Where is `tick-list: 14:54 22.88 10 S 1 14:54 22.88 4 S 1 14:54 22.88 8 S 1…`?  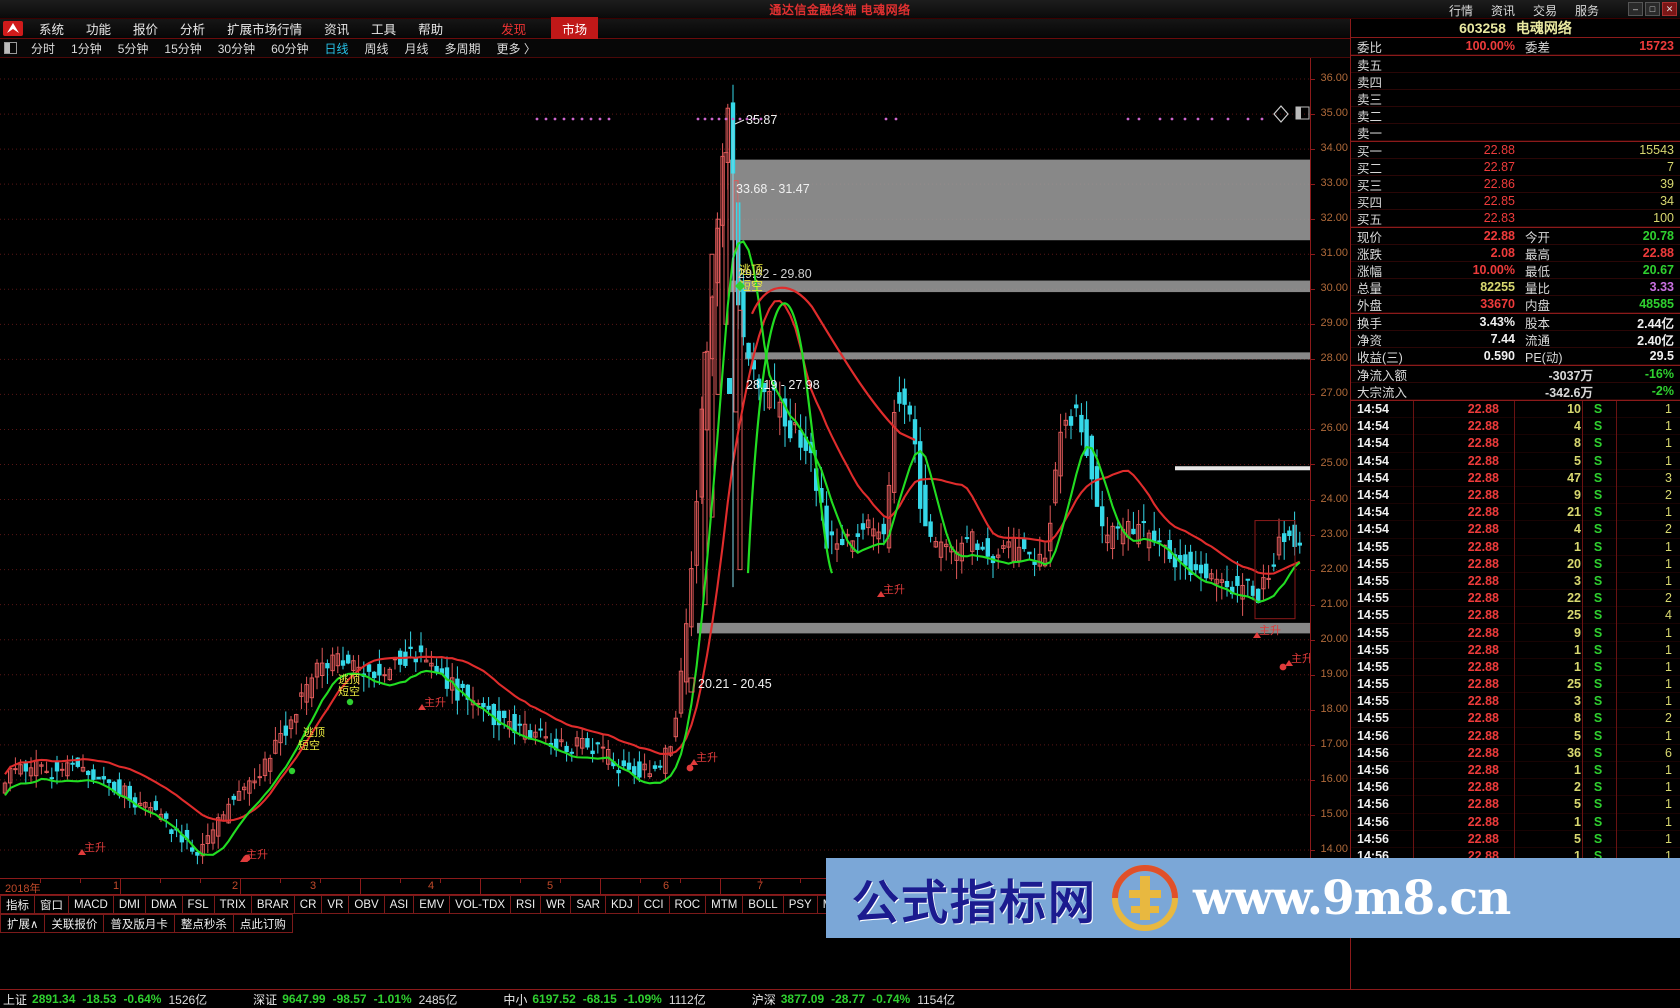 tick-list: 14:54 22.88 10 S 1 14:54 22.88 4 S 1 14:54 22.88 8 S 1… is located at coordinates (1515, 636).